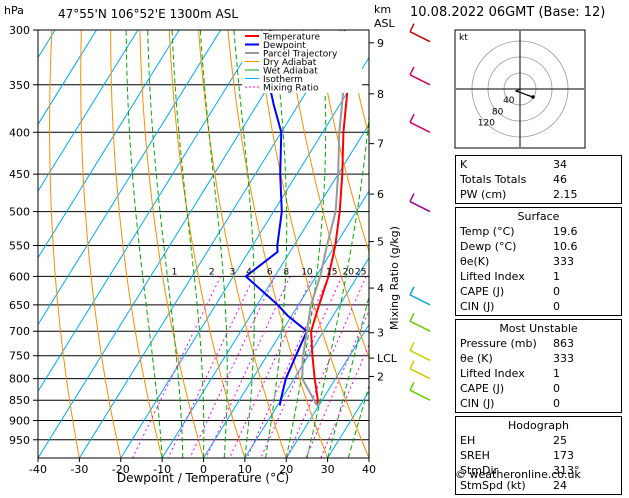  I want to click on mixing-ratio-label: 15, so click(331, 272).